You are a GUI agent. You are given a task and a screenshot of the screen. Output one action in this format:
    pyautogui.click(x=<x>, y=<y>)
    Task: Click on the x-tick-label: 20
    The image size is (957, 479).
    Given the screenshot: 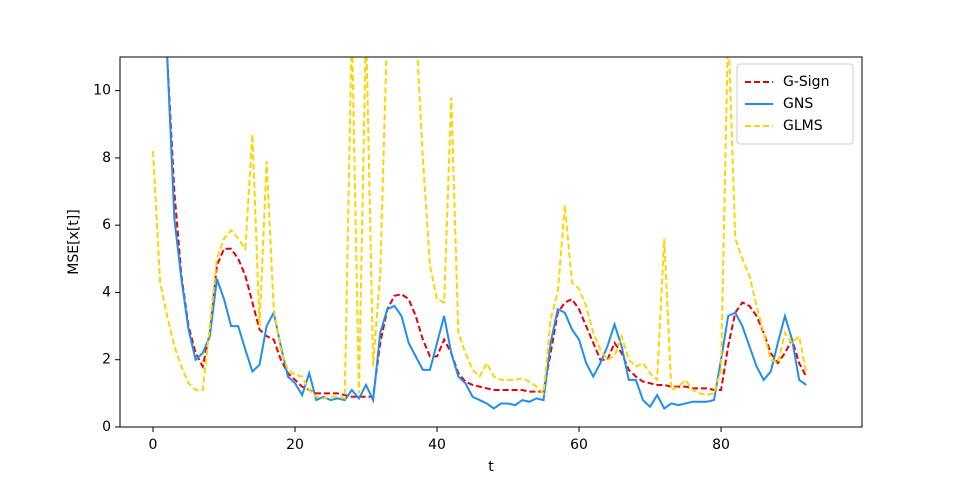 What is the action you would take?
    pyautogui.click(x=295, y=445)
    